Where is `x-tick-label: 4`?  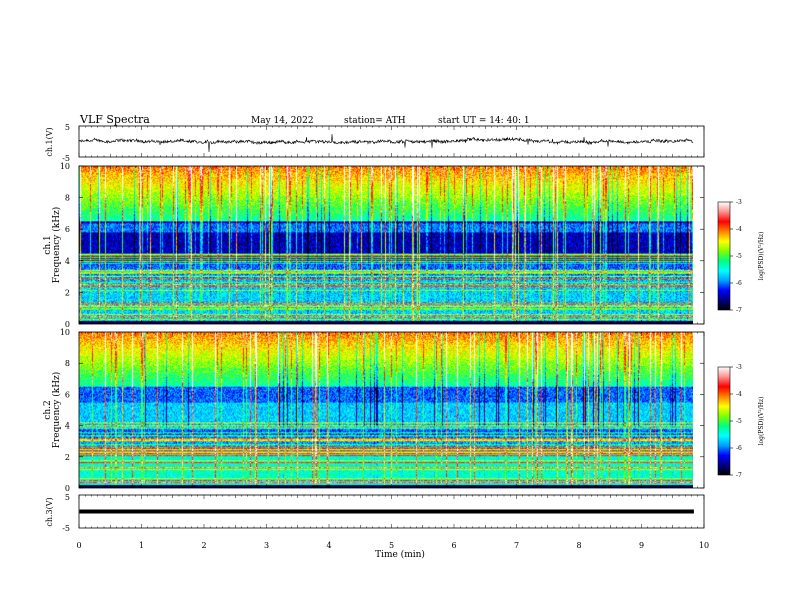 x-tick-label: 4 is located at coordinates (328, 545).